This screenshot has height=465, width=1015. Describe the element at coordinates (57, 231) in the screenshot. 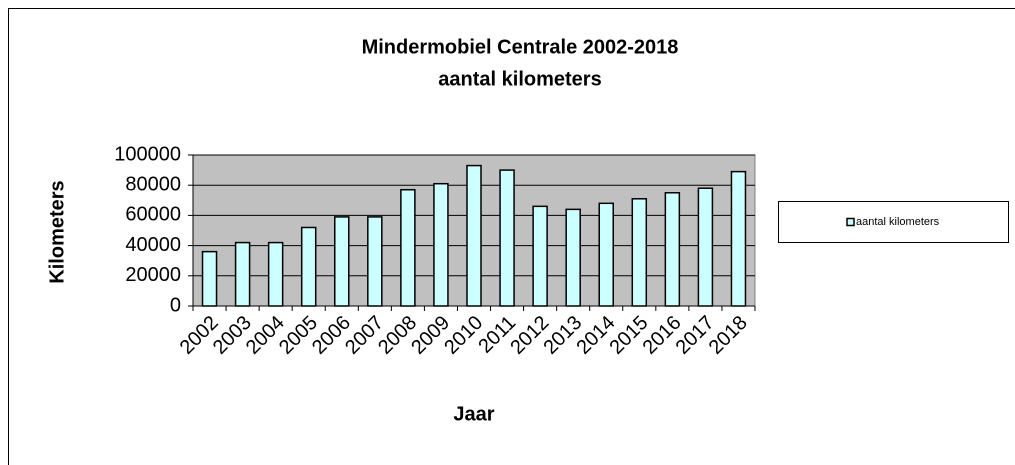

I see `y-axis-label: Kilometers` at that location.